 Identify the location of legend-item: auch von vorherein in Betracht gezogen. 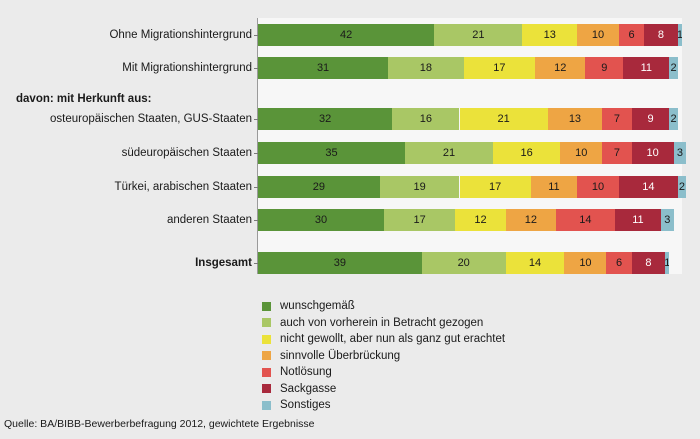
(383, 323).